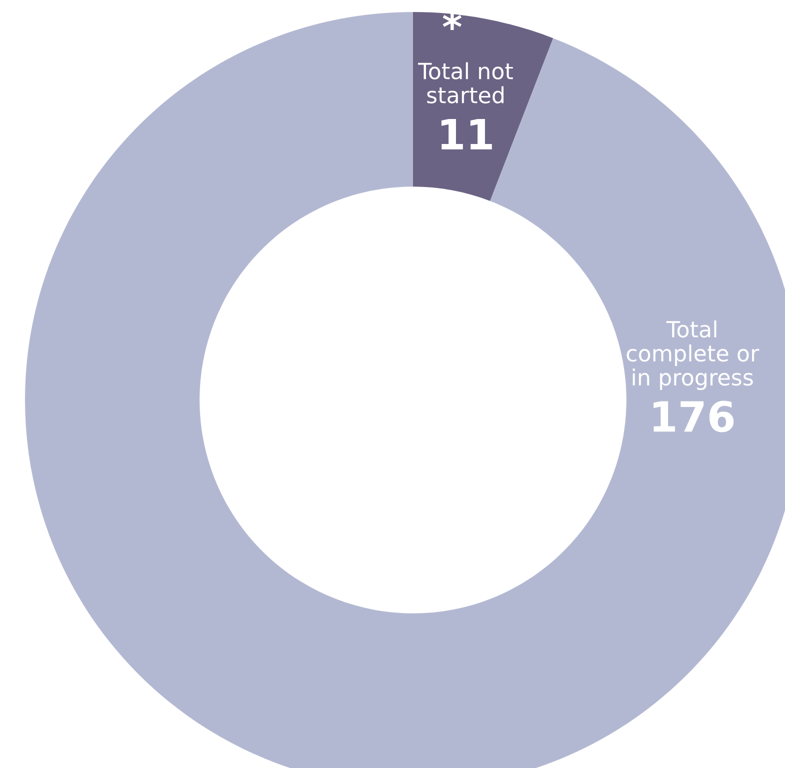 This screenshot has width=785, height=768. Describe the element at coordinates (694, 416) in the screenshot. I see `data-label: 176` at that location.